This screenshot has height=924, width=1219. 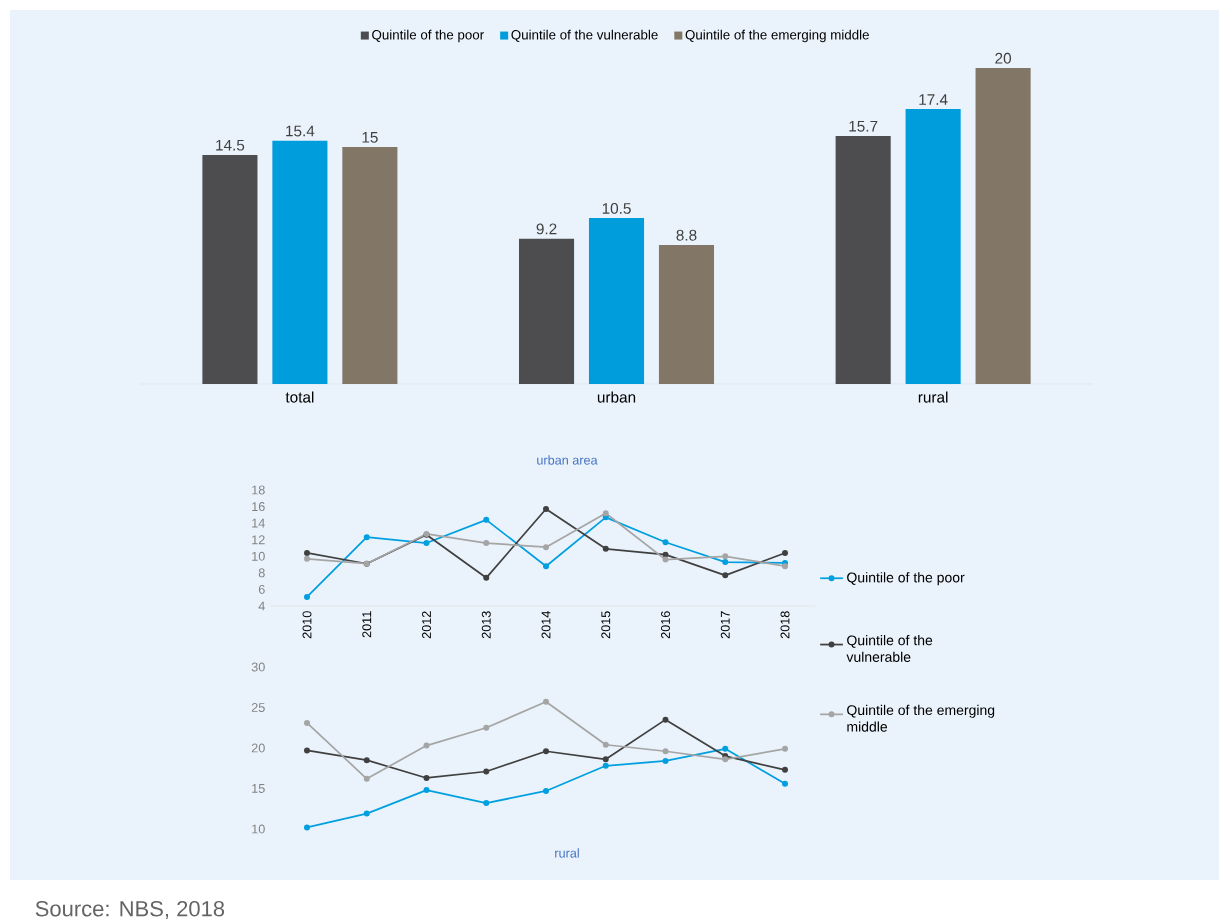 I want to click on data-label: 8.8, so click(x=686, y=235).